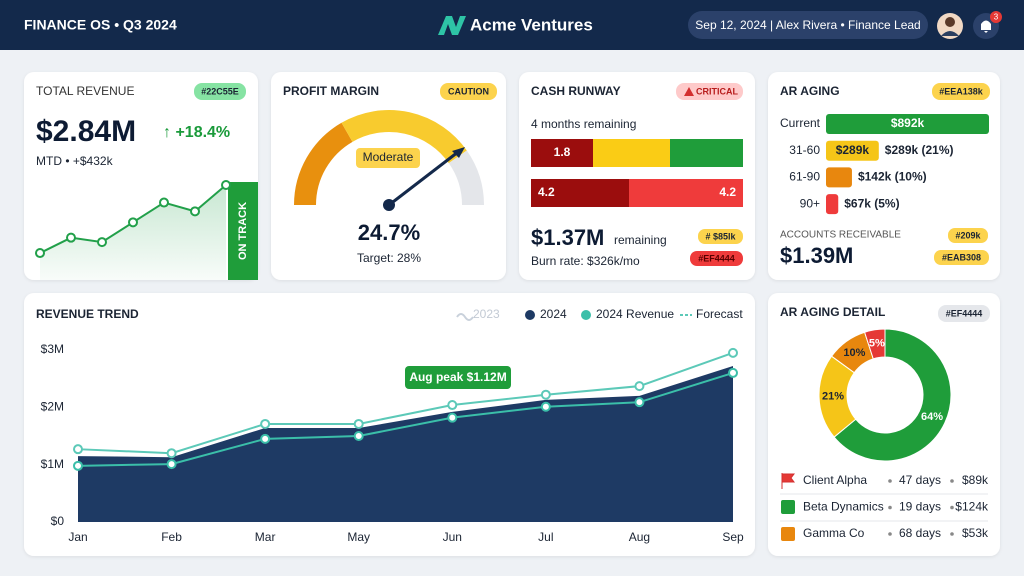 This screenshot has height=576, width=1024. I want to click on context-pill, so click(808, 25).